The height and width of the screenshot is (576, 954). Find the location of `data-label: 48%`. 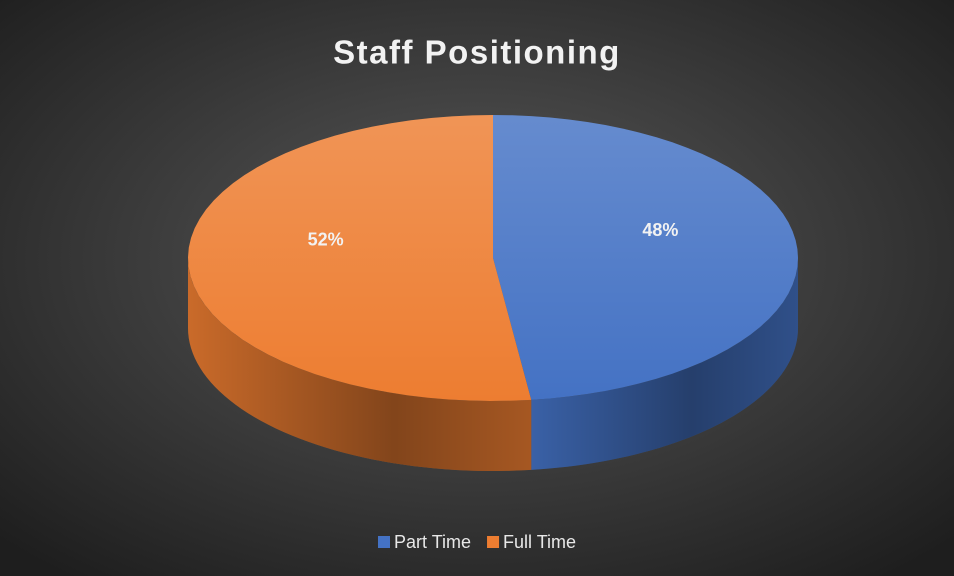

data-label: 48% is located at coordinates (660, 230).